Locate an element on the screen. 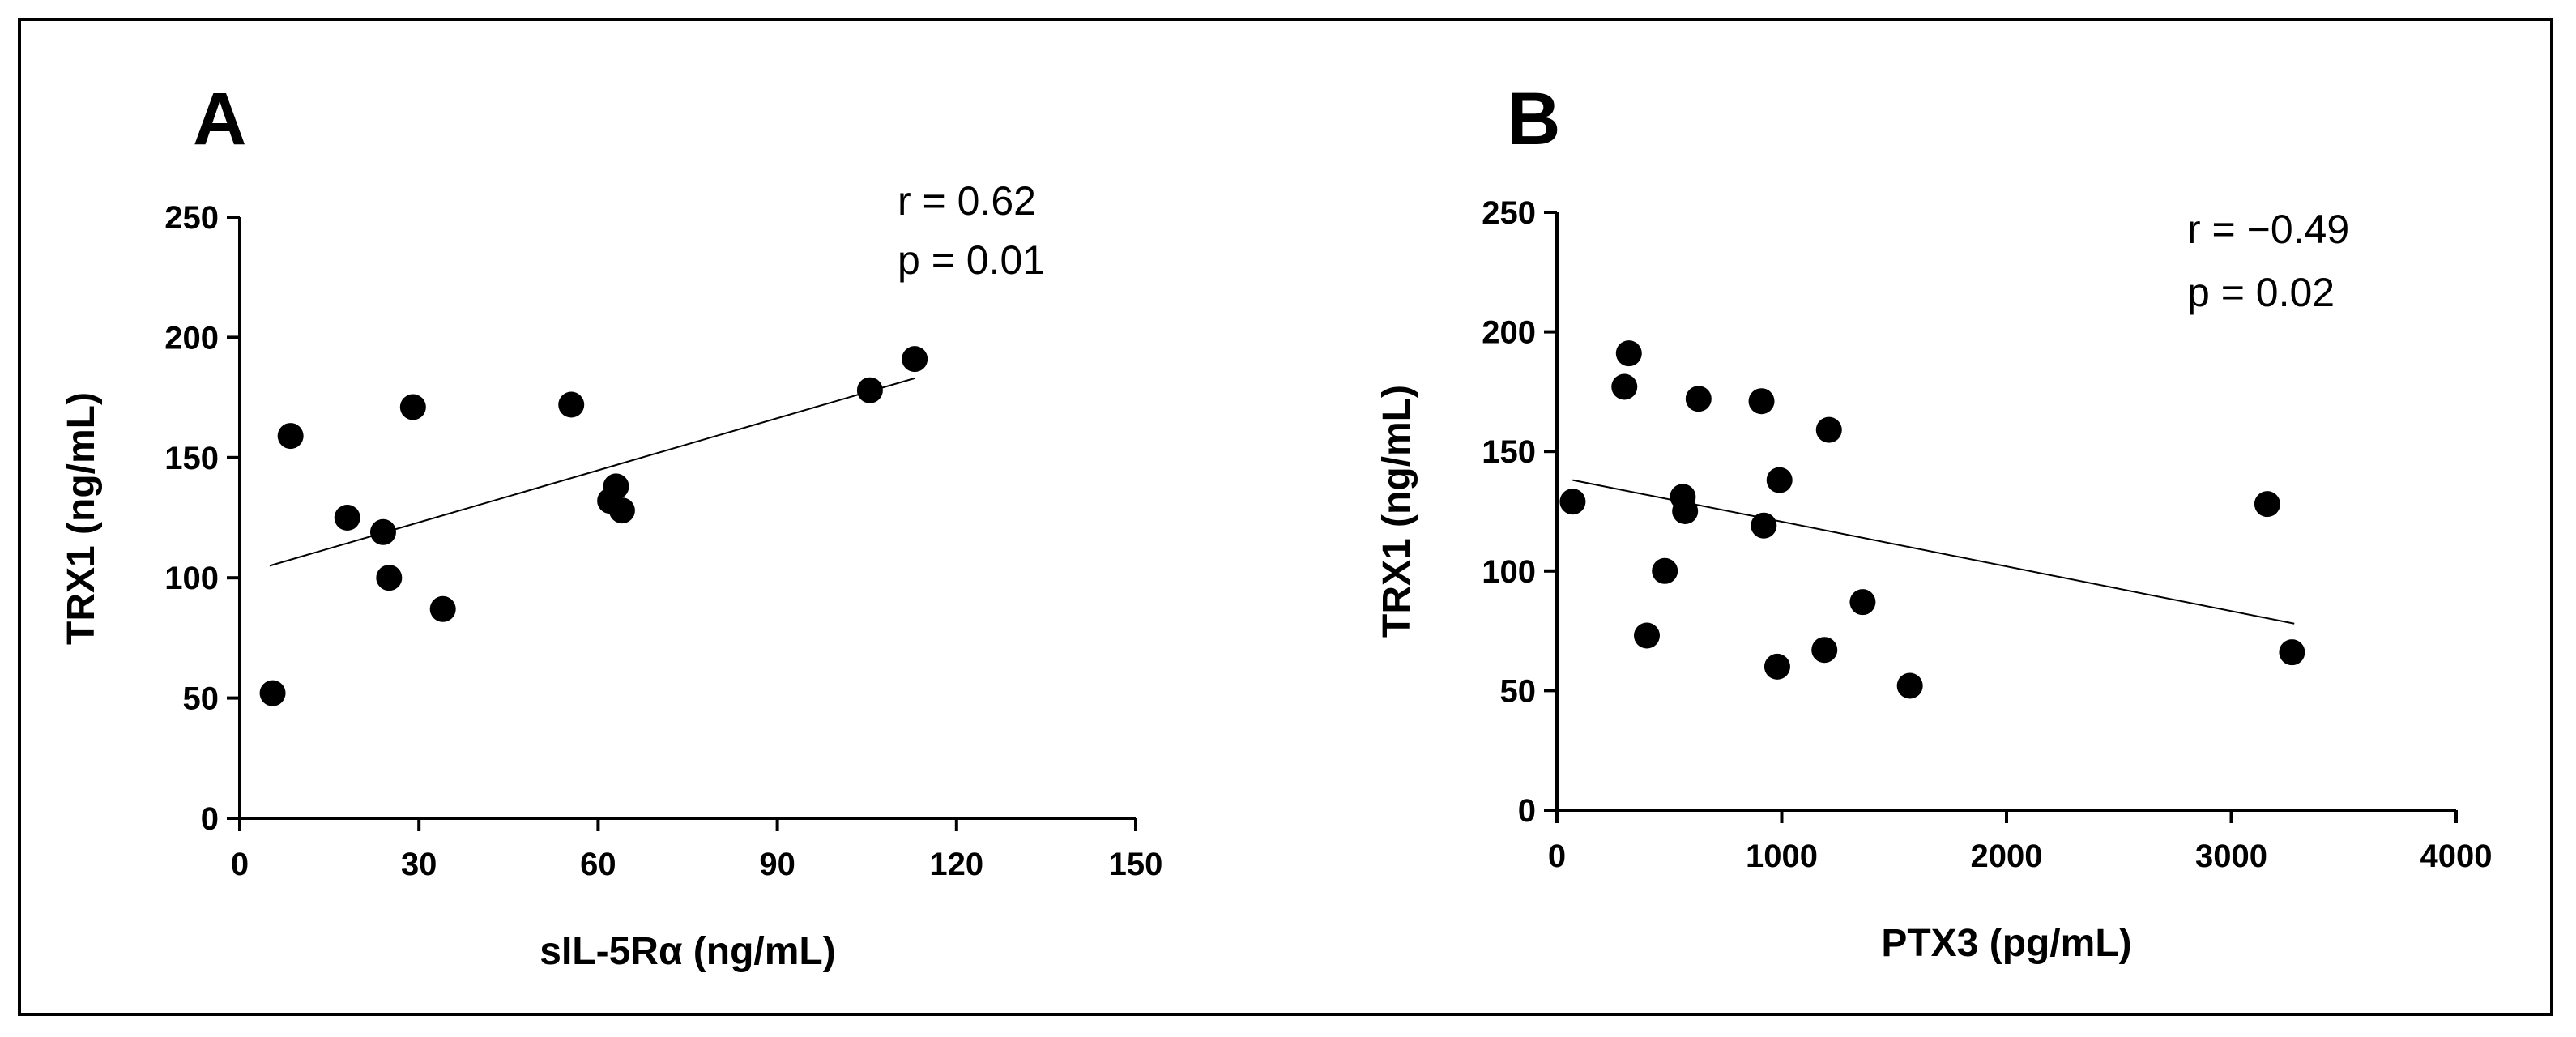 Image resolution: width=2576 pixels, height=1037 pixels. panel-a-y-axis-title: TRX1 (ng/mL) is located at coordinates (81, 518).